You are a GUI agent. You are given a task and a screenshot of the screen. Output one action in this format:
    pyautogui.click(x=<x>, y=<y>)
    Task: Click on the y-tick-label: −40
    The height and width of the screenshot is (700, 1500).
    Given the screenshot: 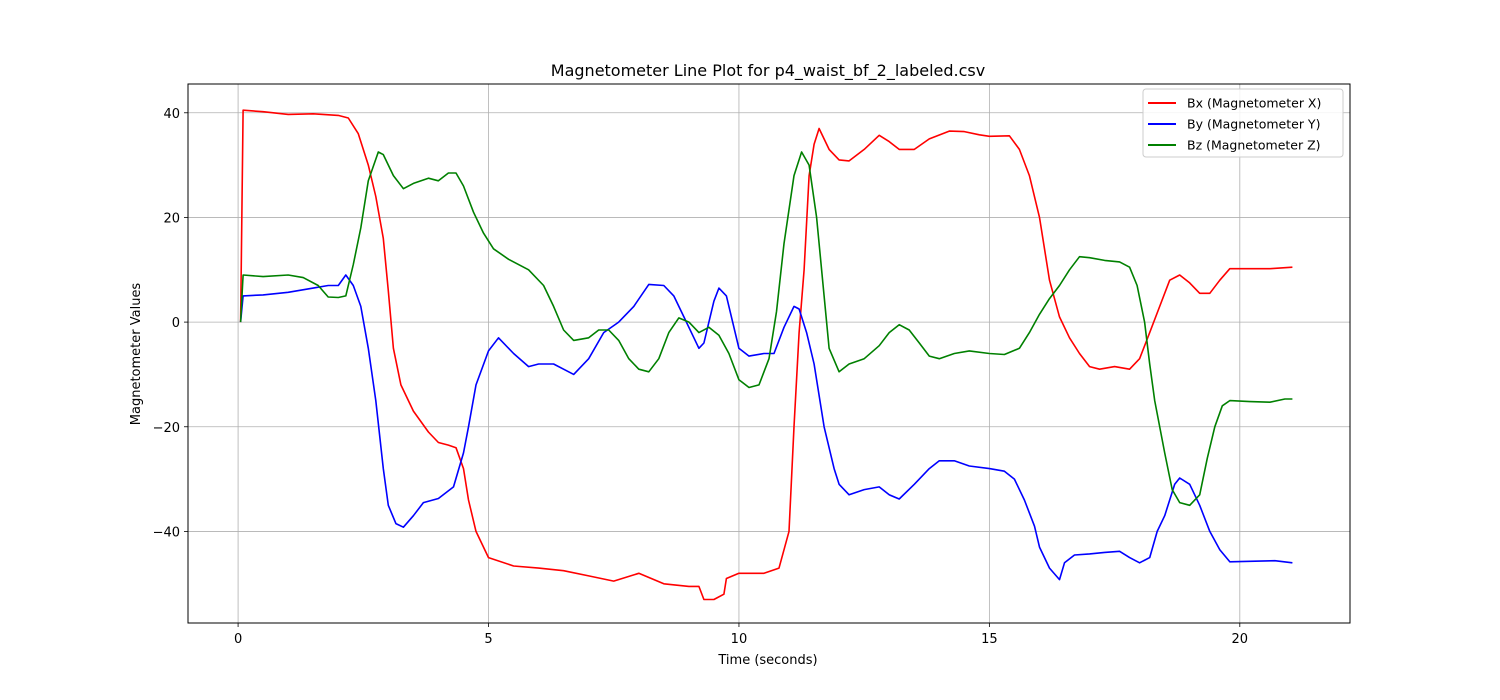 What is the action you would take?
    pyautogui.click(x=166, y=532)
    